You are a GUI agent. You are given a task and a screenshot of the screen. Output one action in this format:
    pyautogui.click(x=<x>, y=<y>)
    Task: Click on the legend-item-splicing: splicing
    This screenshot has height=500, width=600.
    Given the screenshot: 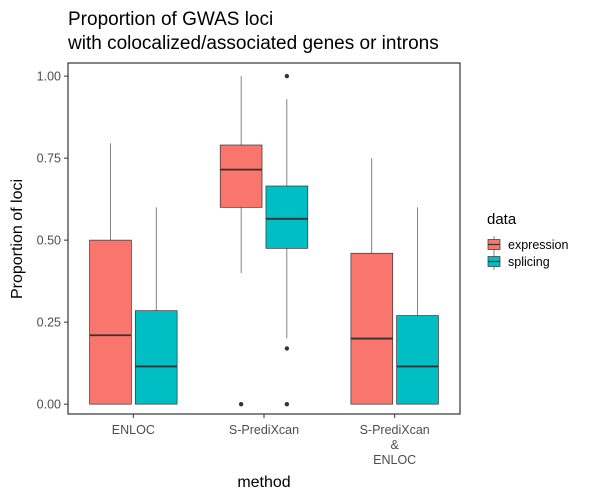 What is the action you would take?
    pyautogui.click(x=518, y=261)
    